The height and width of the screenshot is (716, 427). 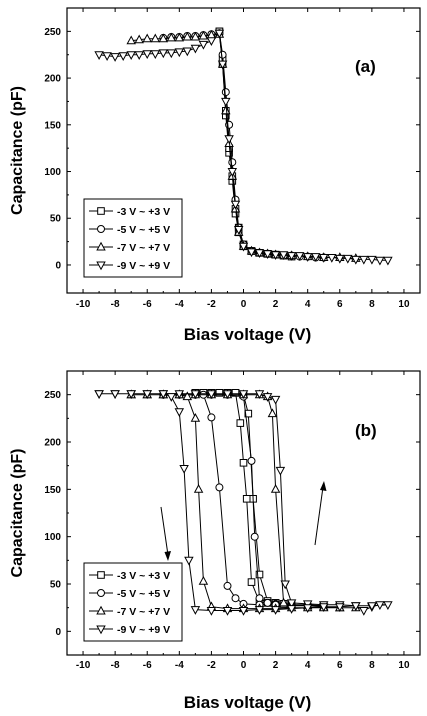 I want to click on panel-label: (b), so click(x=366, y=430).